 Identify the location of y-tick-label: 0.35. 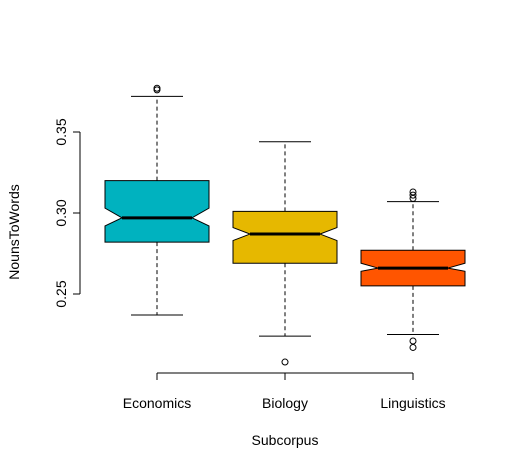
(61, 131).